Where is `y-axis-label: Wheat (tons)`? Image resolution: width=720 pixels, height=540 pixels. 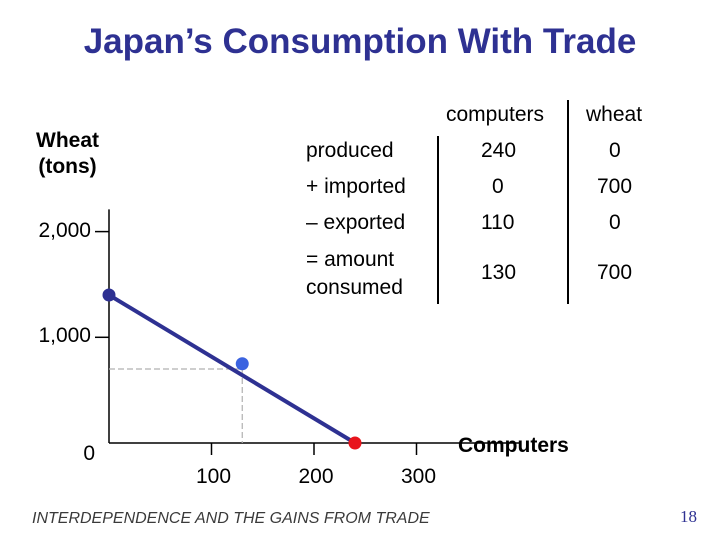
y-axis-label: Wheat (tons) is located at coordinates (67, 154).